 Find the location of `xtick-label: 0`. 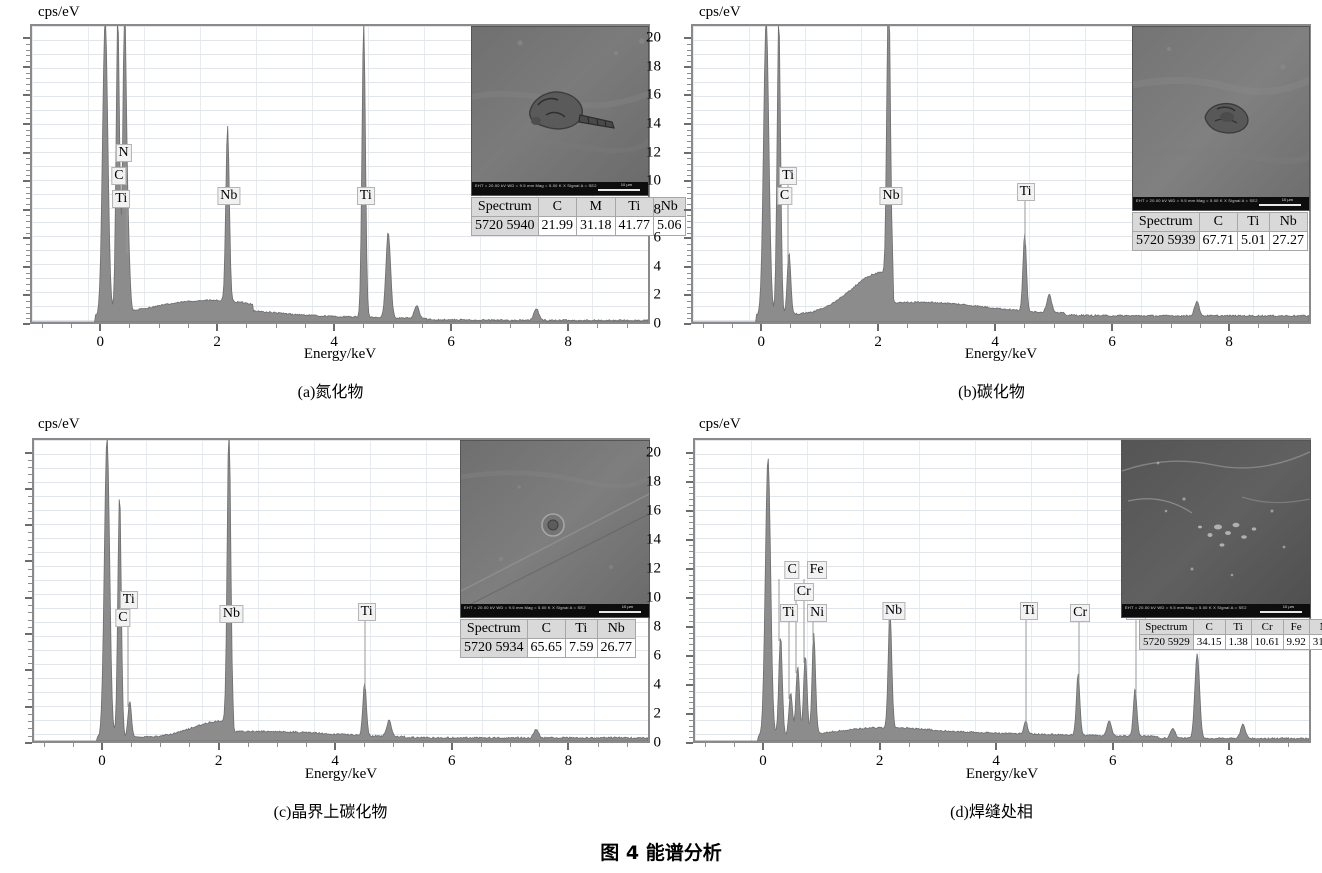

xtick-label: 0 is located at coordinates (763, 761).